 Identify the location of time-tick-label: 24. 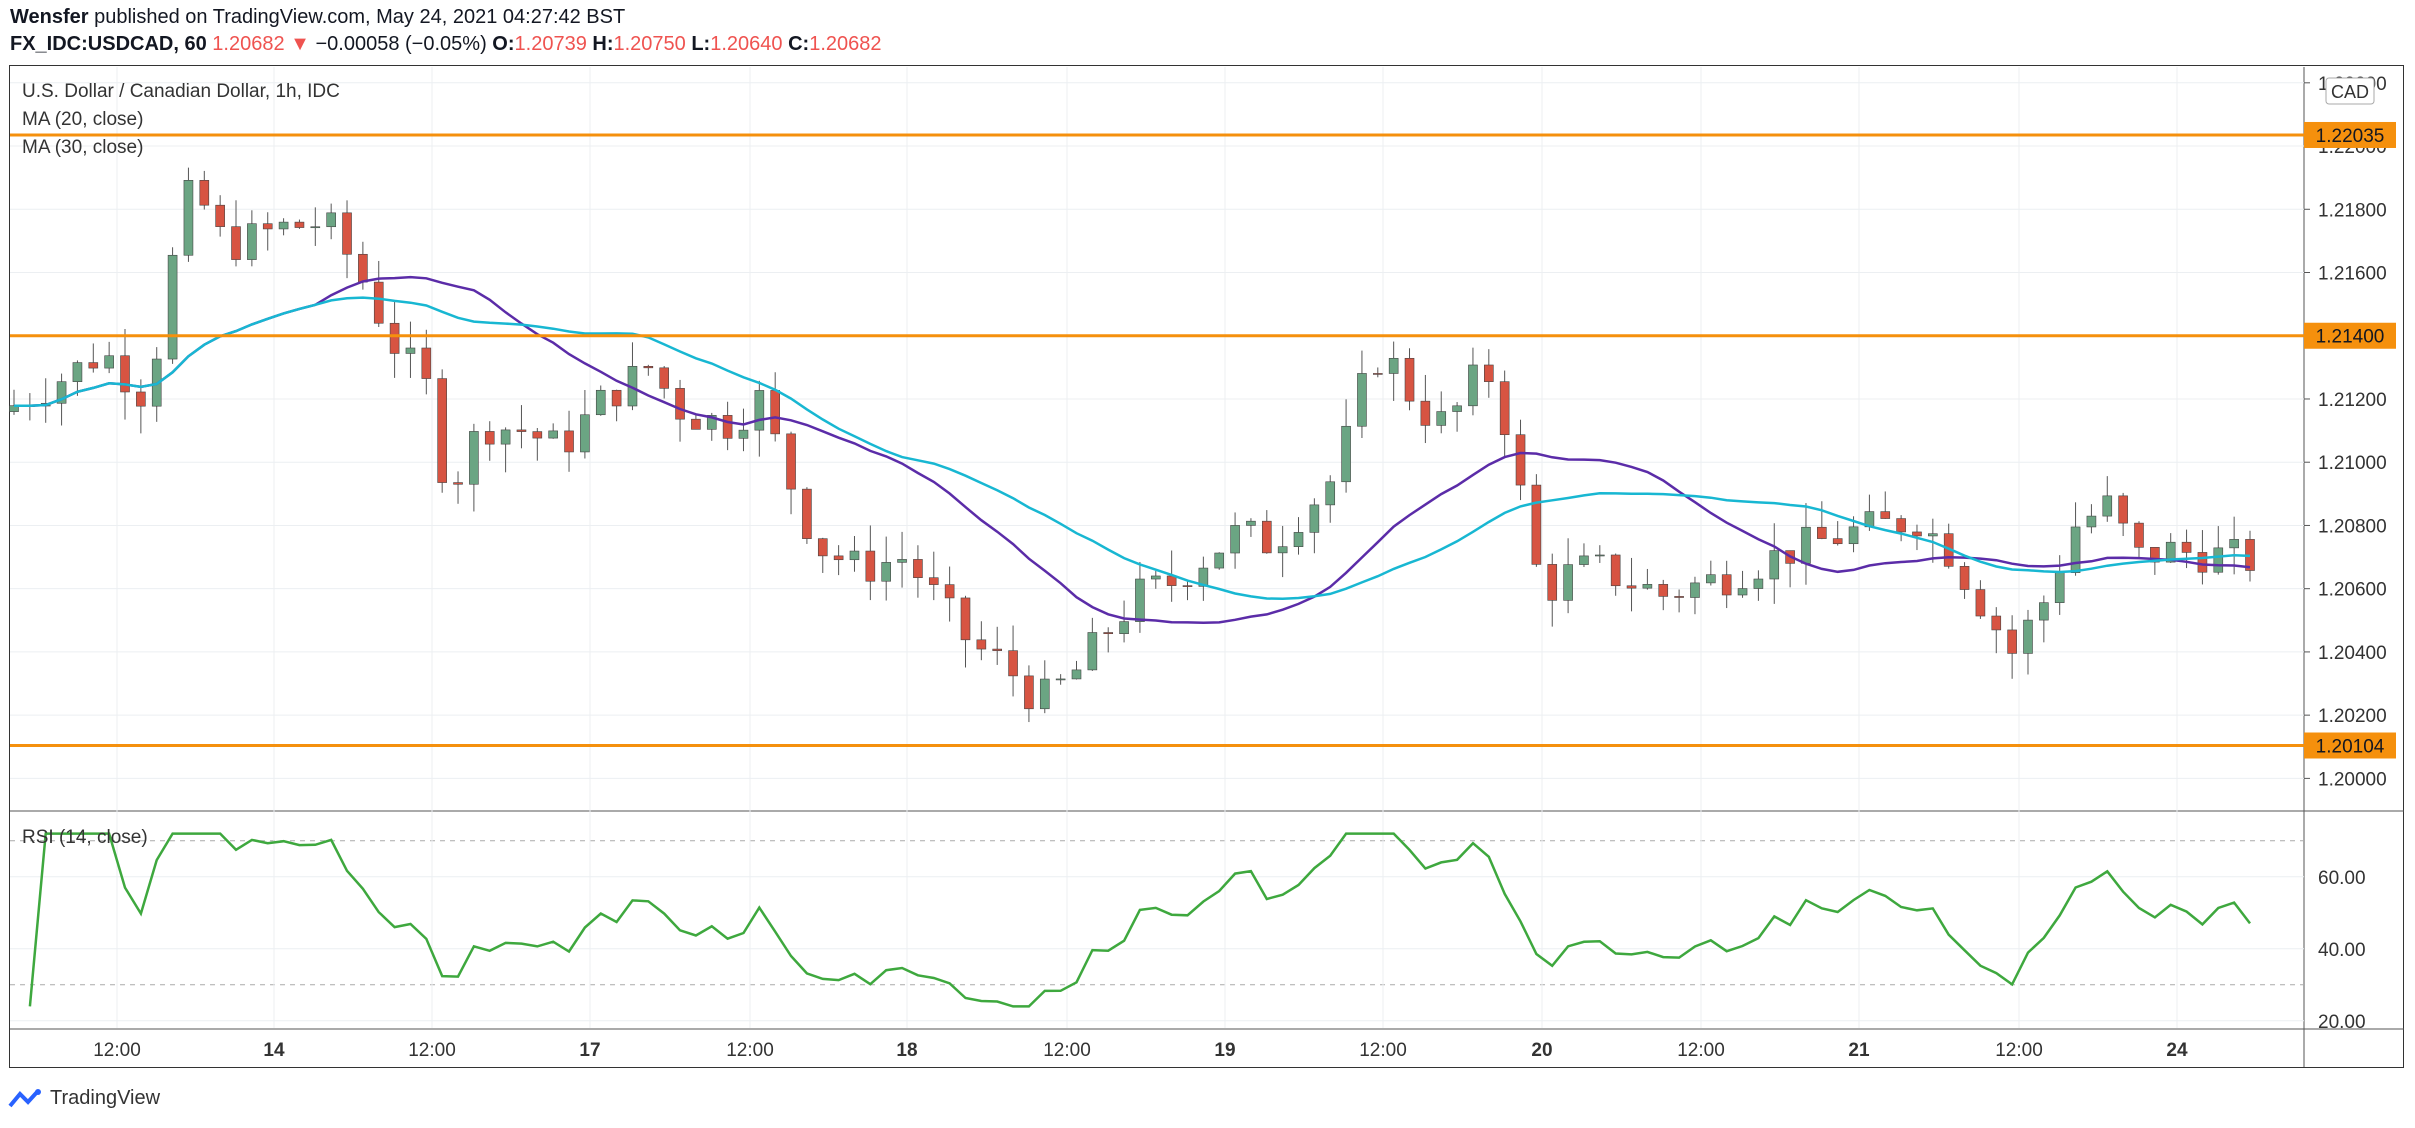
(2177, 1050).